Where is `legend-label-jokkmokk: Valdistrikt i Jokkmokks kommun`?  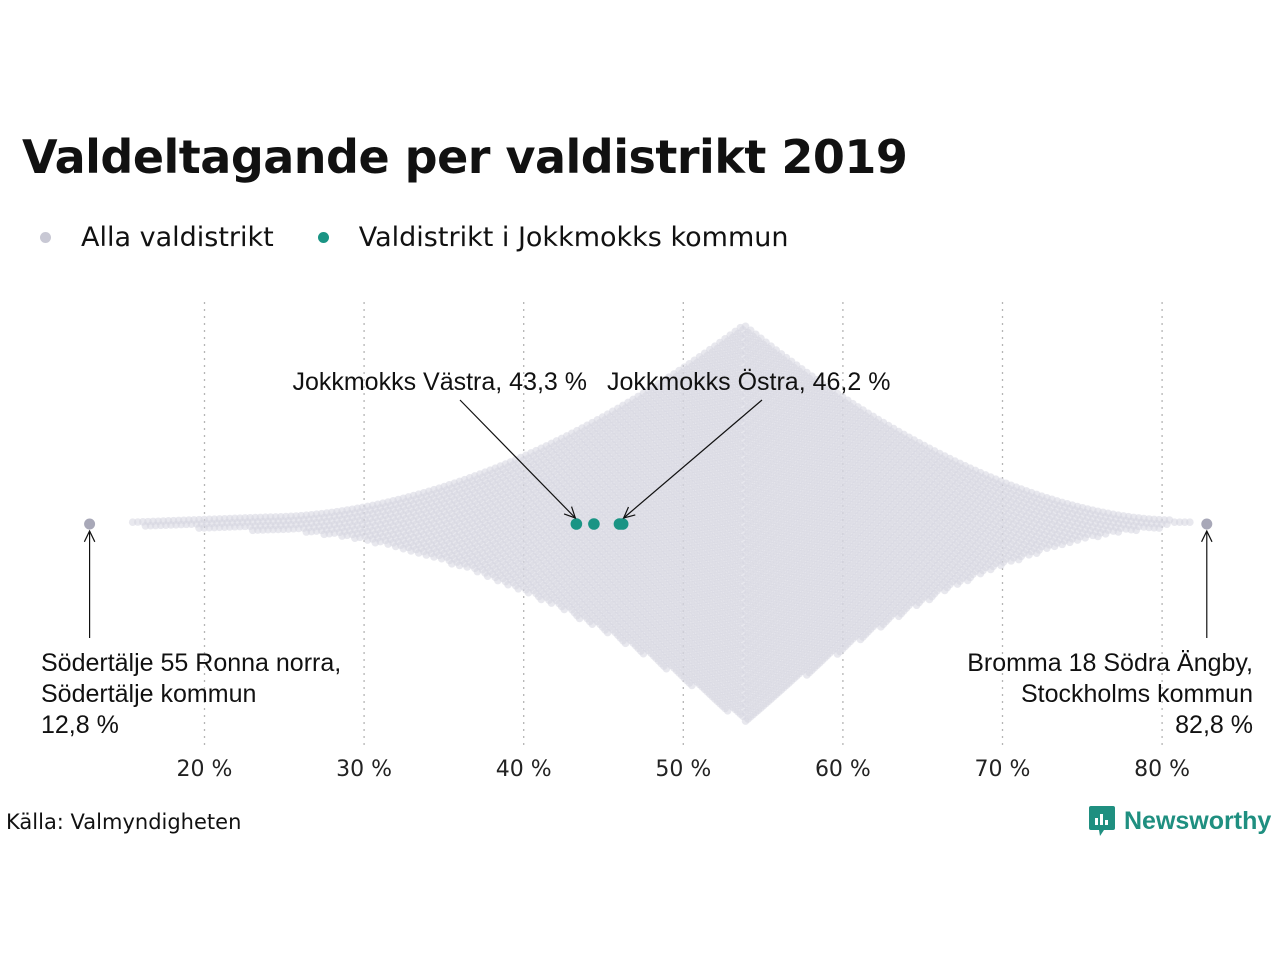
legend-label-jokkmokk: Valdistrikt i Jokkmokks kommun is located at coordinates (573, 237).